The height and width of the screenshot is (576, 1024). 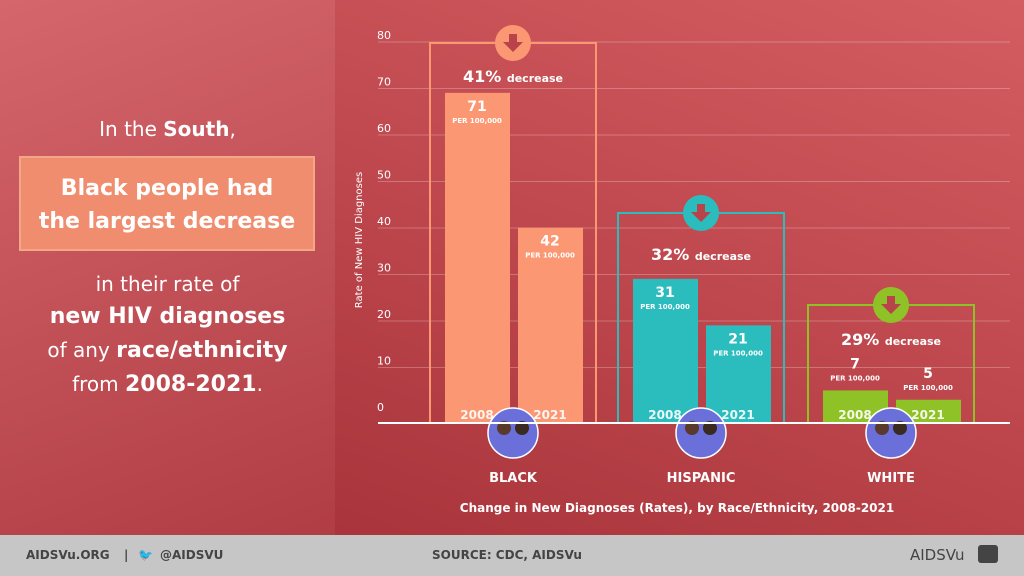 What do you see at coordinates (701, 254) in the screenshot?
I see `change-label: 32% decrease` at bounding box center [701, 254].